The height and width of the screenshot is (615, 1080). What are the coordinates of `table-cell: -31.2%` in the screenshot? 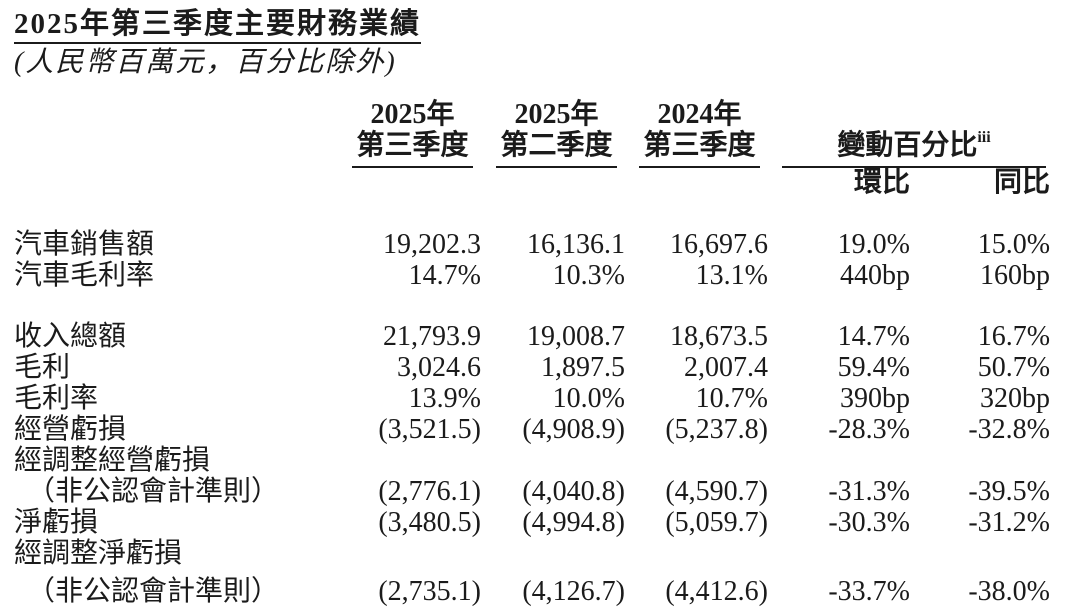 It's located at (1009, 522).